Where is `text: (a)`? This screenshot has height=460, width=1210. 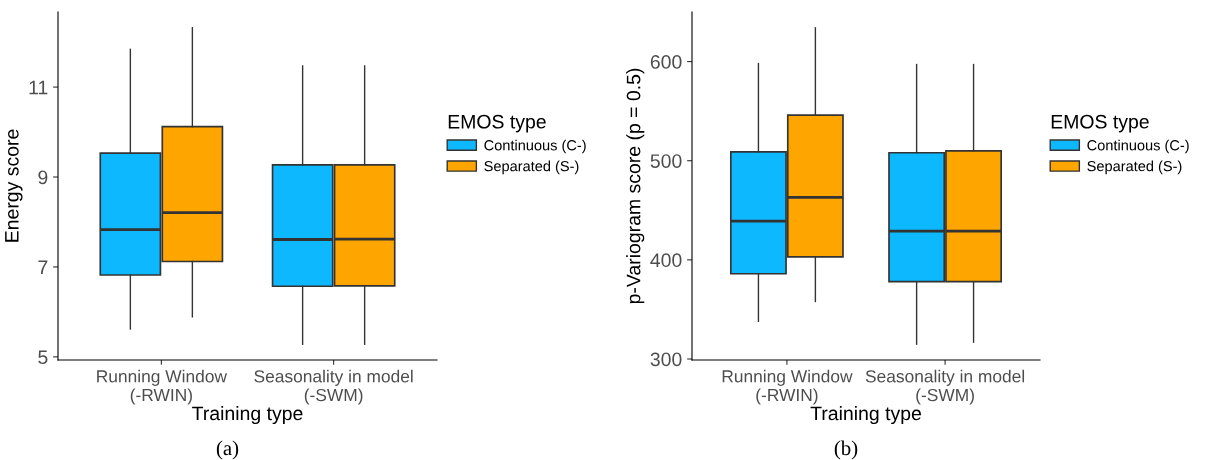 text: (a) is located at coordinates (227, 450).